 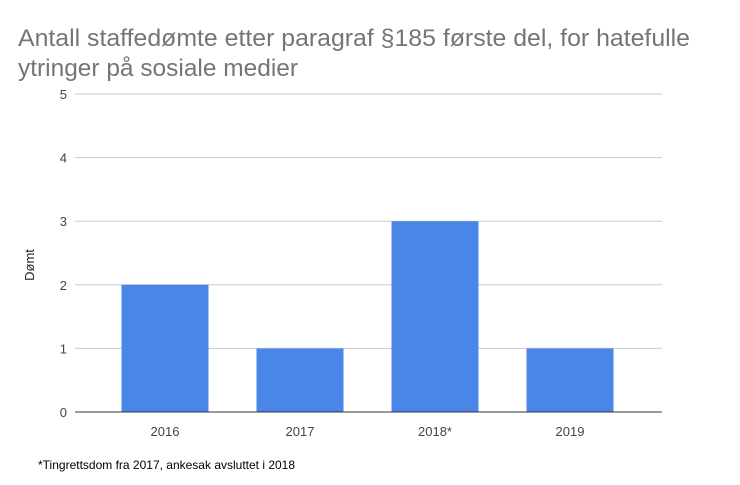 What do you see at coordinates (63, 285) in the screenshot?
I see `y-tick-label: 2` at bounding box center [63, 285].